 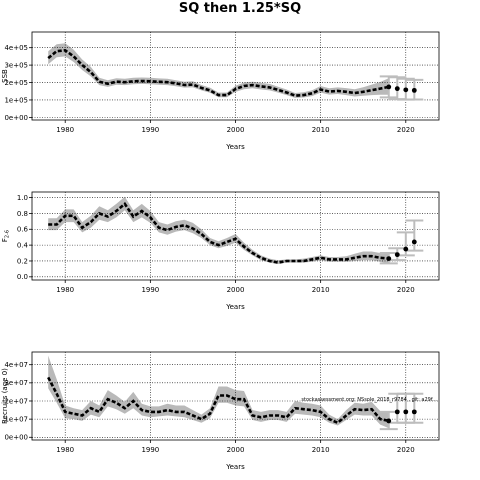 What do you see at coordinates (16, 48) in the screenshot?
I see `y-tick-label: 4e+05` at bounding box center [16, 48].